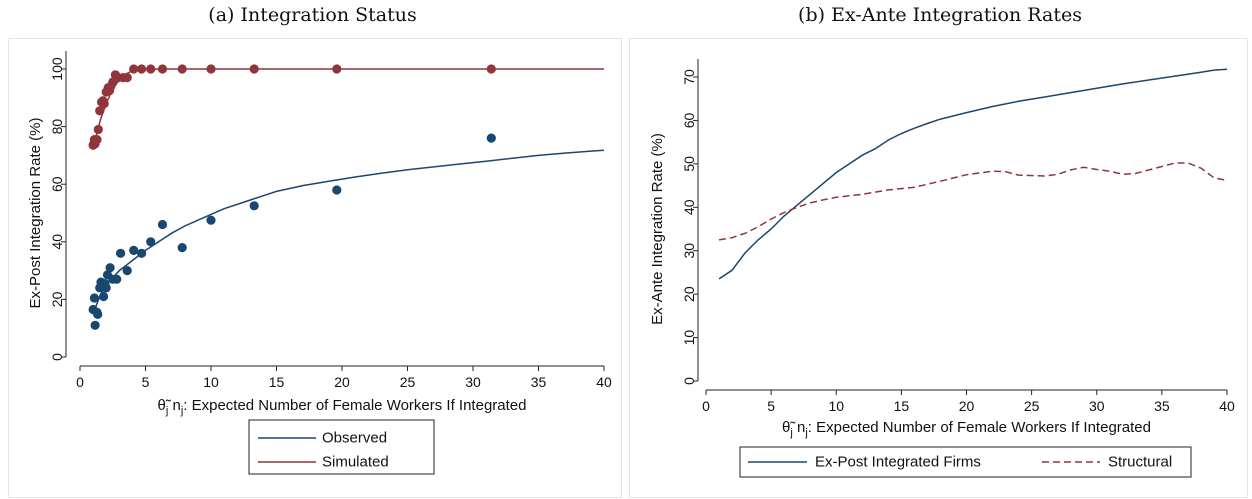 The width and height of the screenshot is (1252, 499). I want to click on panel-b-y-tick-label: 30, so click(689, 251).